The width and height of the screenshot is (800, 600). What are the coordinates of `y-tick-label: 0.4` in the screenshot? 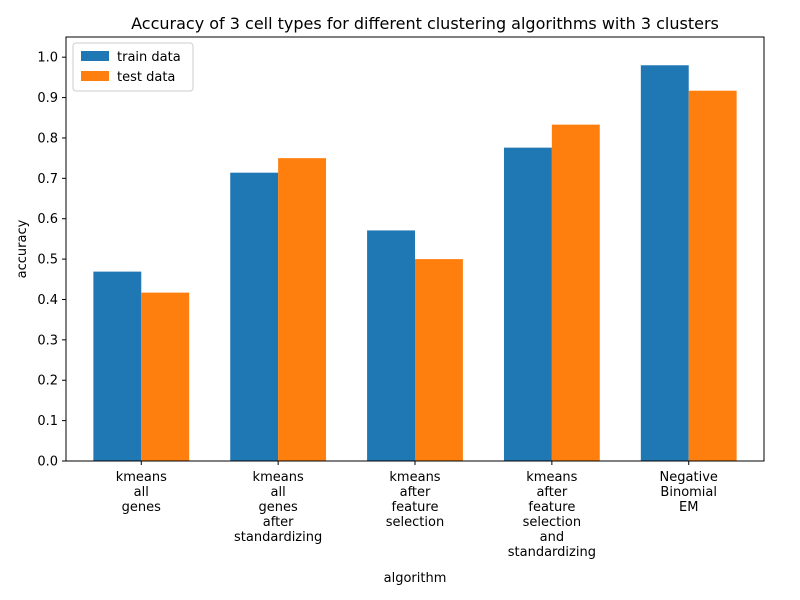 It's located at (47, 300).